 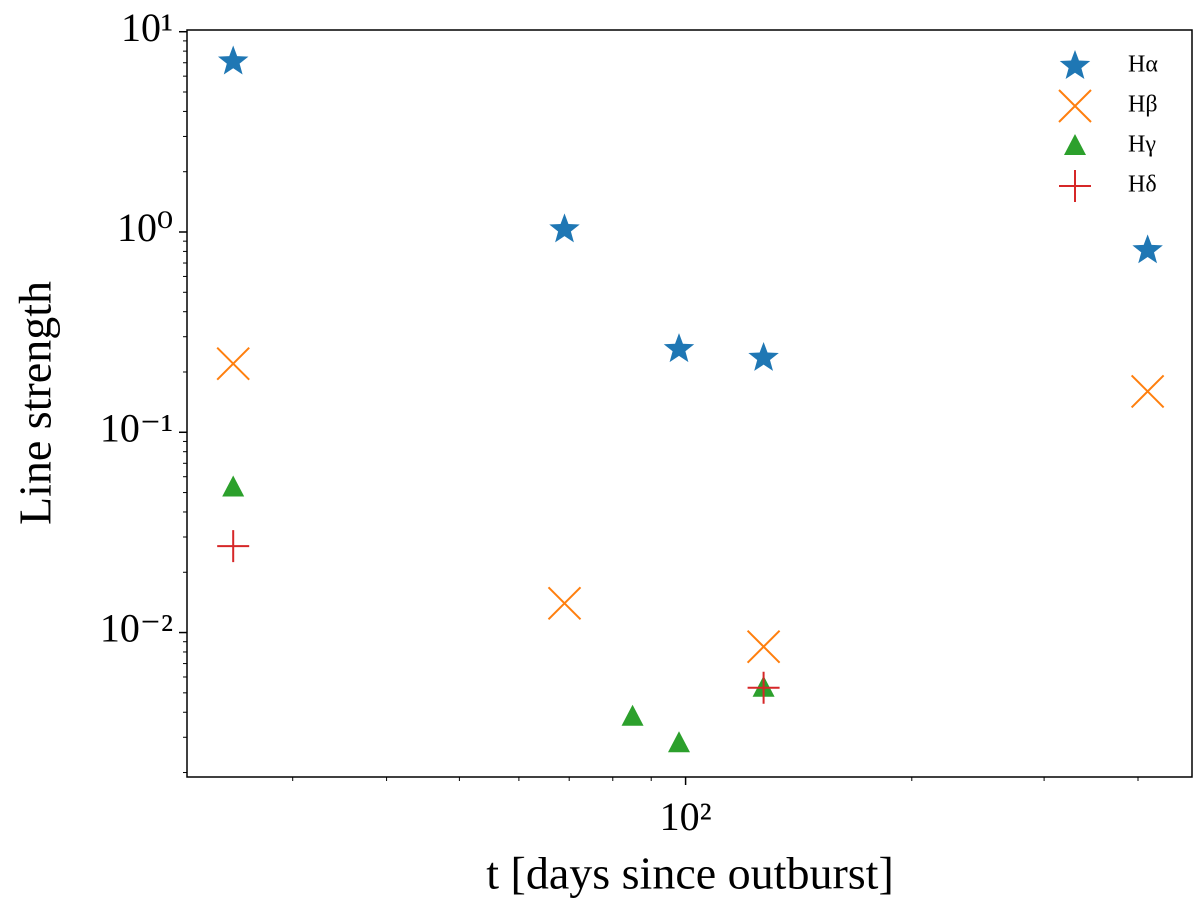 What do you see at coordinates (1142, 145) in the screenshot?
I see `legend-label: Hγ` at bounding box center [1142, 145].